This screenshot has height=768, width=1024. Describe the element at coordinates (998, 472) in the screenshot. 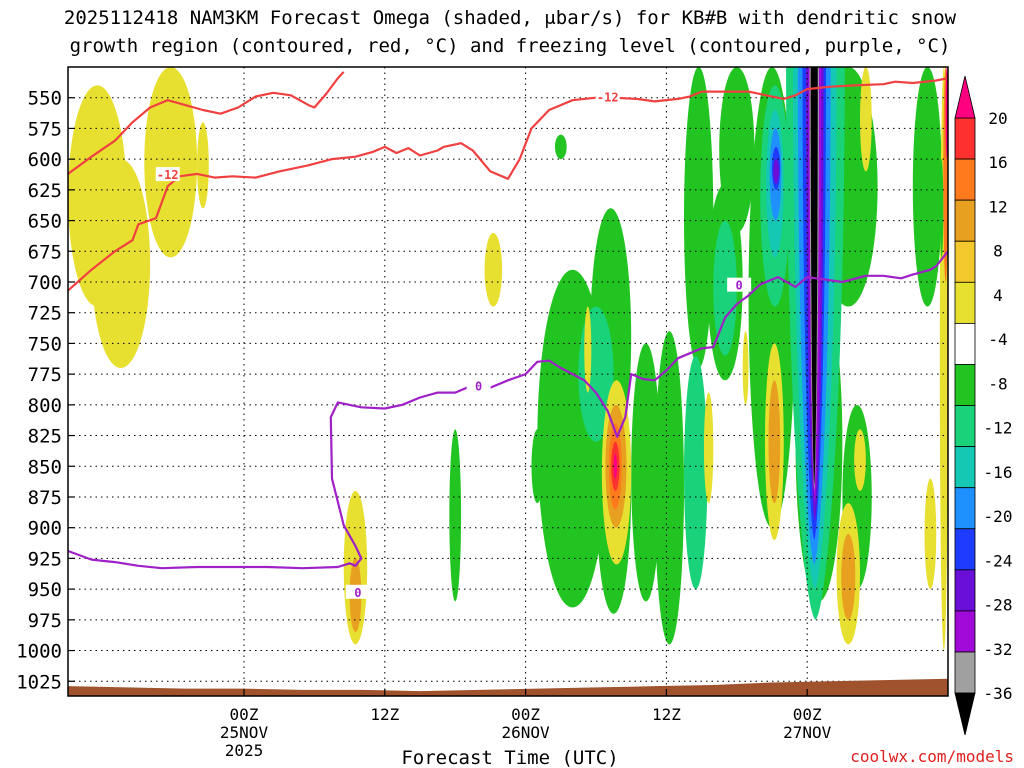

I see `colorbar-level-label: -16` at that location.